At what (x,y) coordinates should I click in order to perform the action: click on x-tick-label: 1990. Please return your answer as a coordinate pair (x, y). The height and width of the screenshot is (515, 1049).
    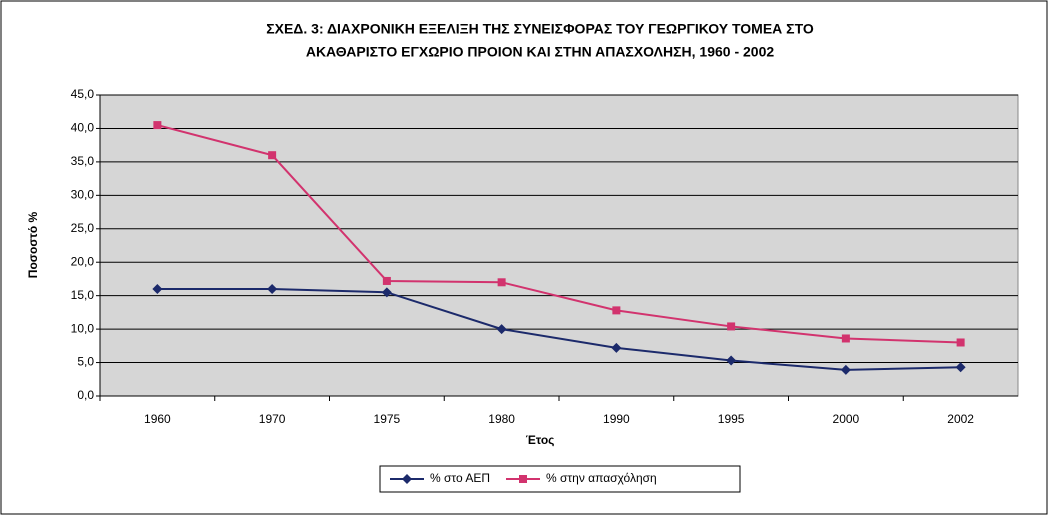
    Looking at the image, I should click on (616, 419).